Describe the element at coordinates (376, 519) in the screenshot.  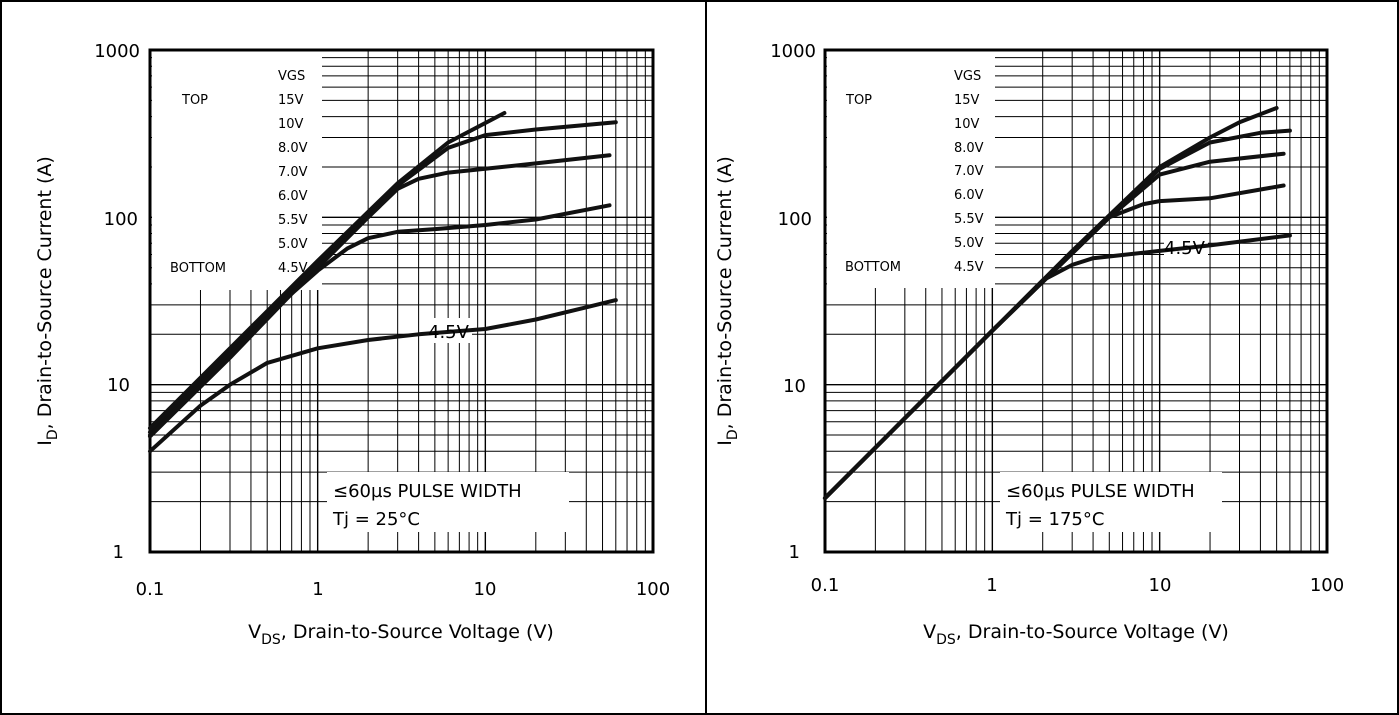
I see `temperature-note: Tj = 25°C` at that location.